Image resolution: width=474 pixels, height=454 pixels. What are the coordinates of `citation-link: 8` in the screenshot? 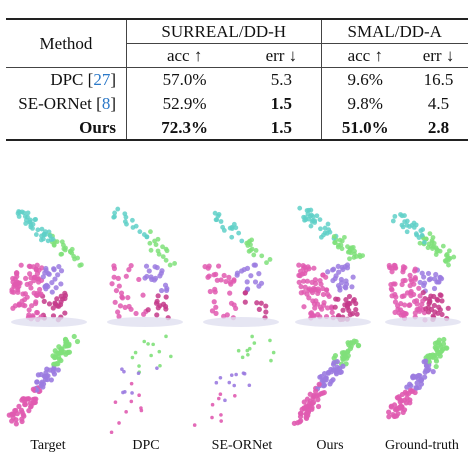 It's located at (106, 103).